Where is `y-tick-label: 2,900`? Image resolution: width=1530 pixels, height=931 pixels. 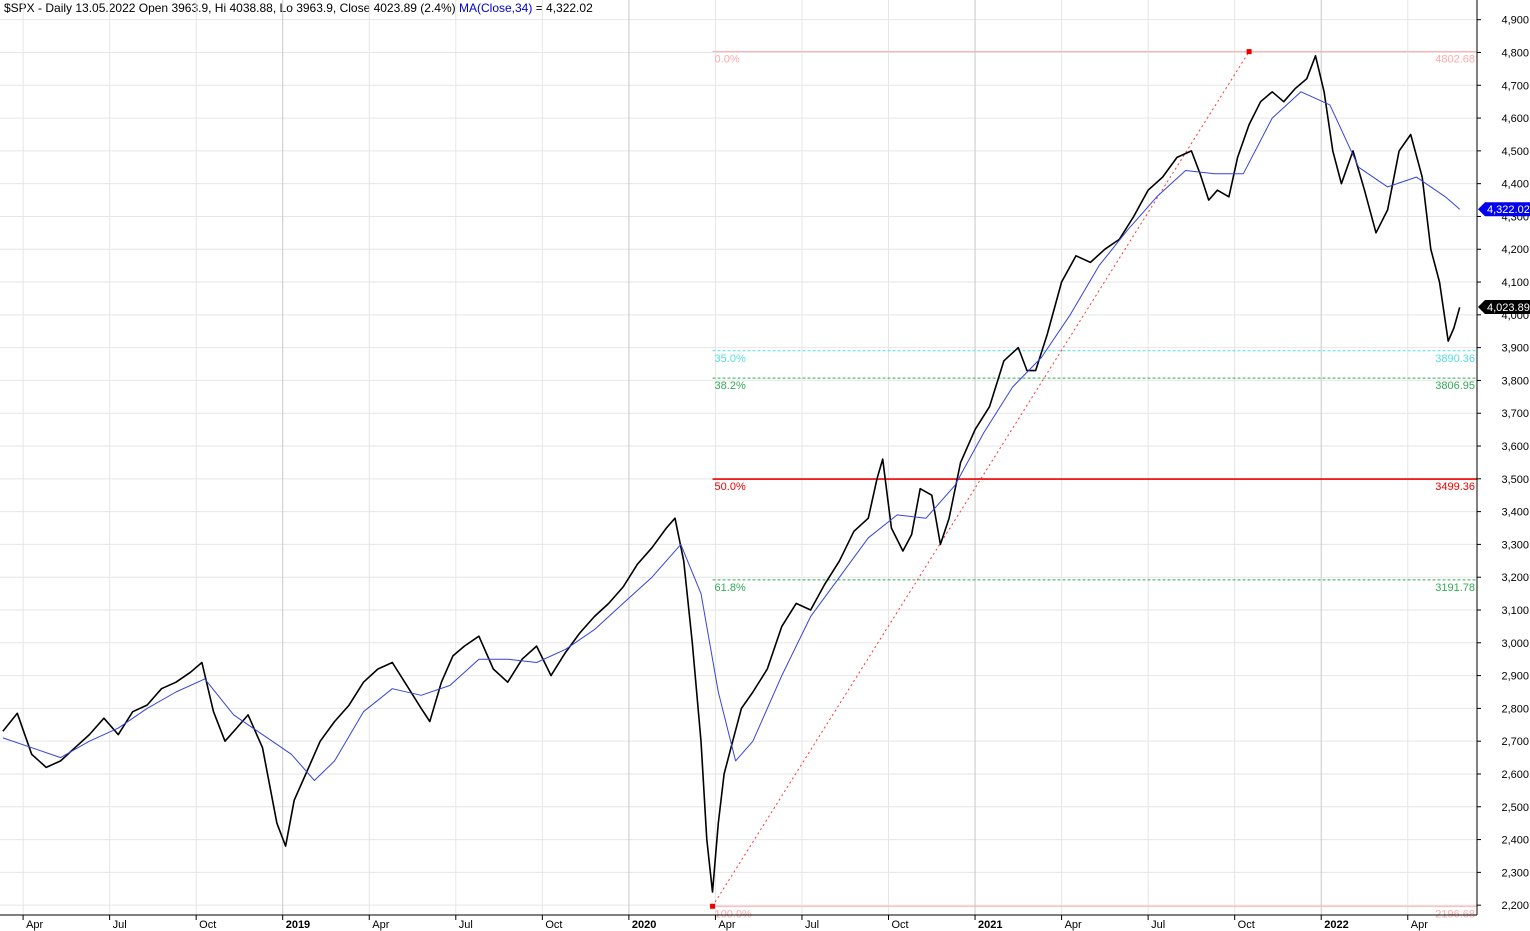
y-tick-label: 2,900 is located at coordinates (1515, 677).